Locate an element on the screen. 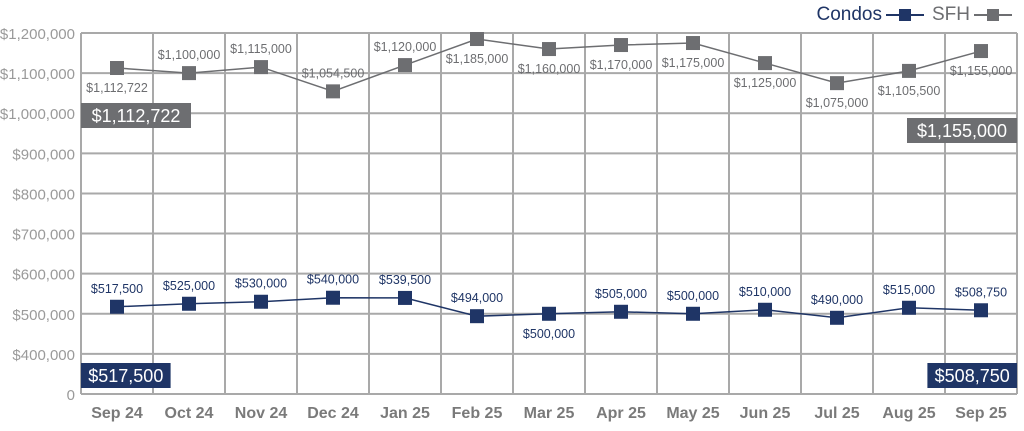 The width and height of the screenshot is (1024, 431). end-callout-condos: $508,750 is located at coordinates (972, 376).